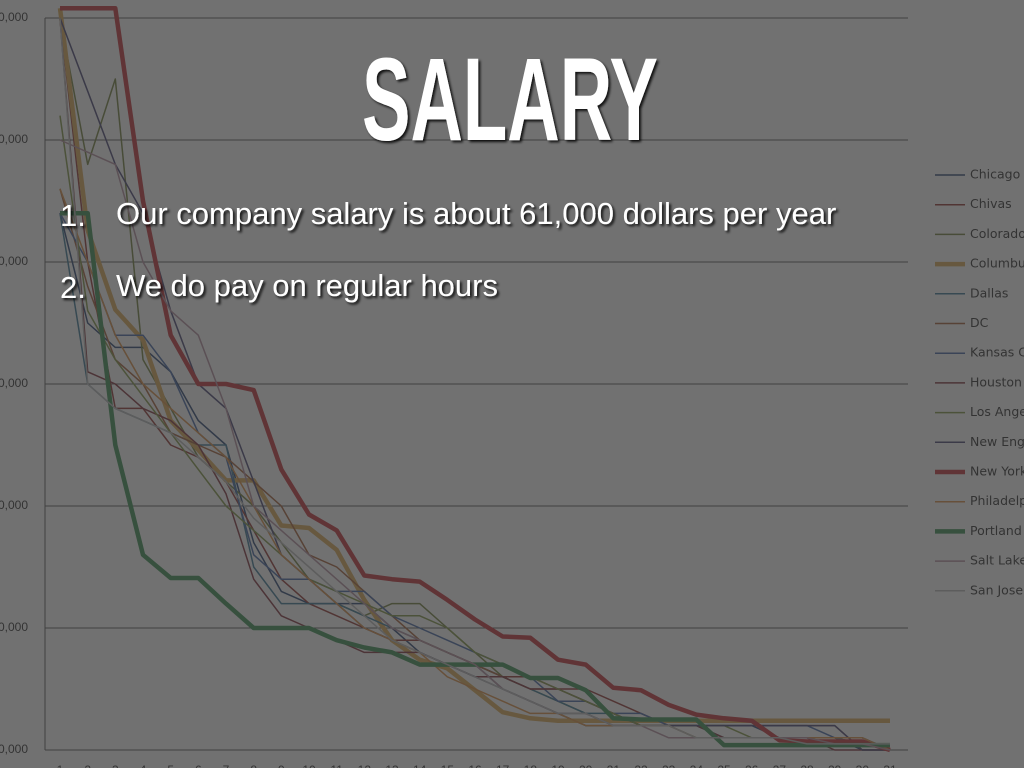  I want to click on list-number: 1., so click(73, 215).